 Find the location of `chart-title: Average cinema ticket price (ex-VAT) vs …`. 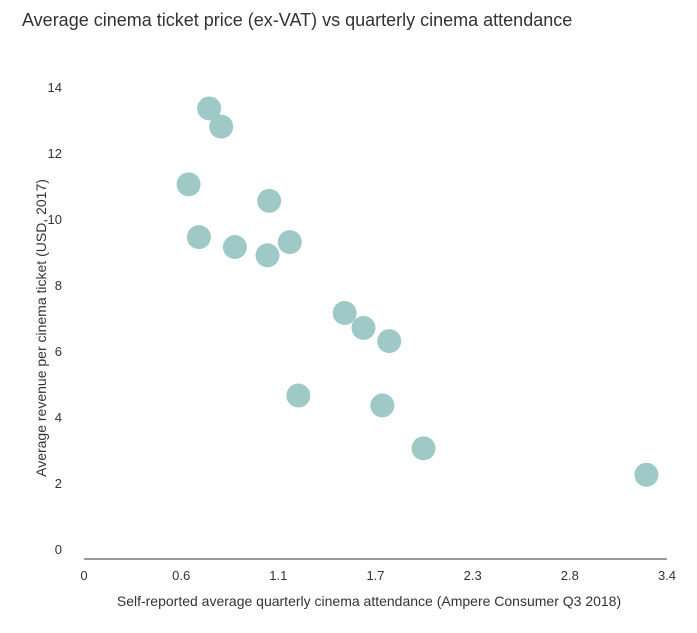

chart-title: Average cinema ticket price (ex-VAT) vs … is located at coordinates (297, 20).